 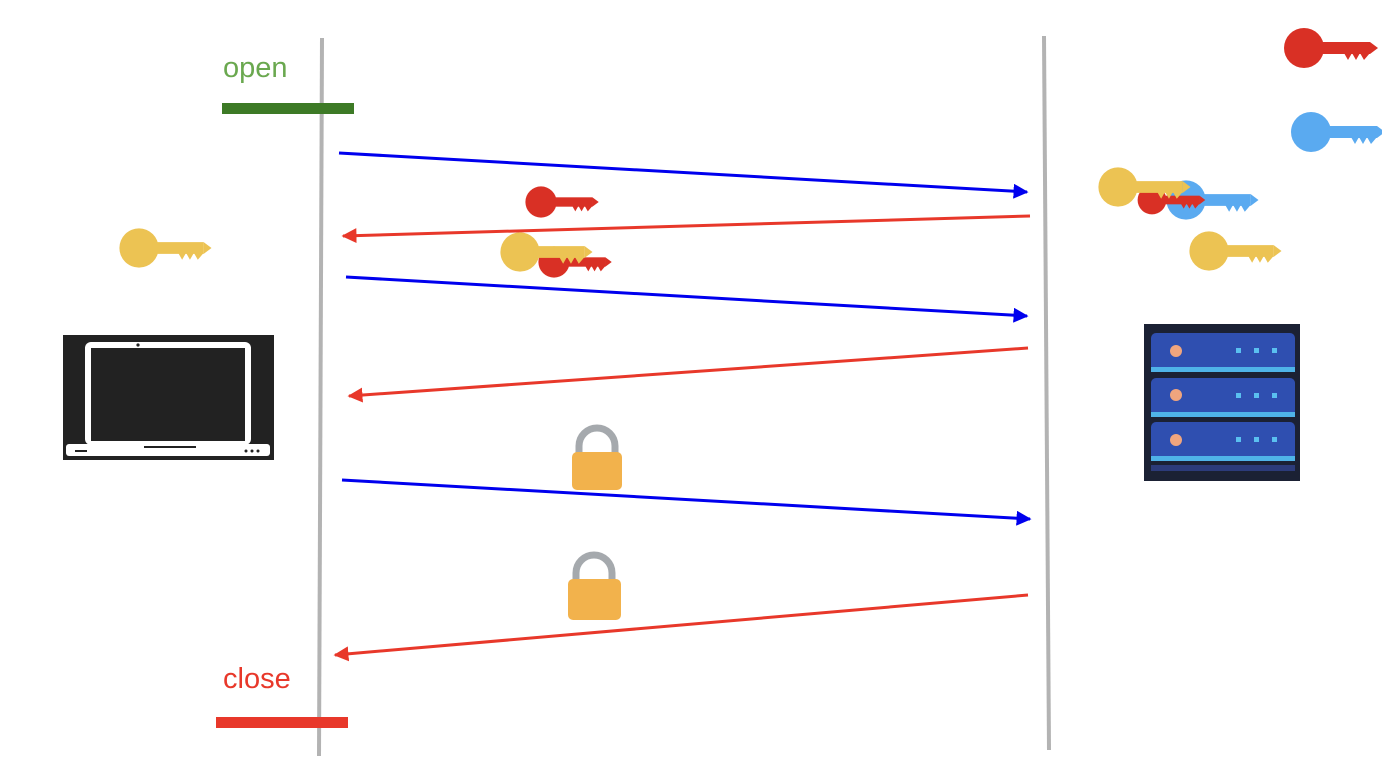 I want to click on laptop-icon, so click(x=168, y=397).